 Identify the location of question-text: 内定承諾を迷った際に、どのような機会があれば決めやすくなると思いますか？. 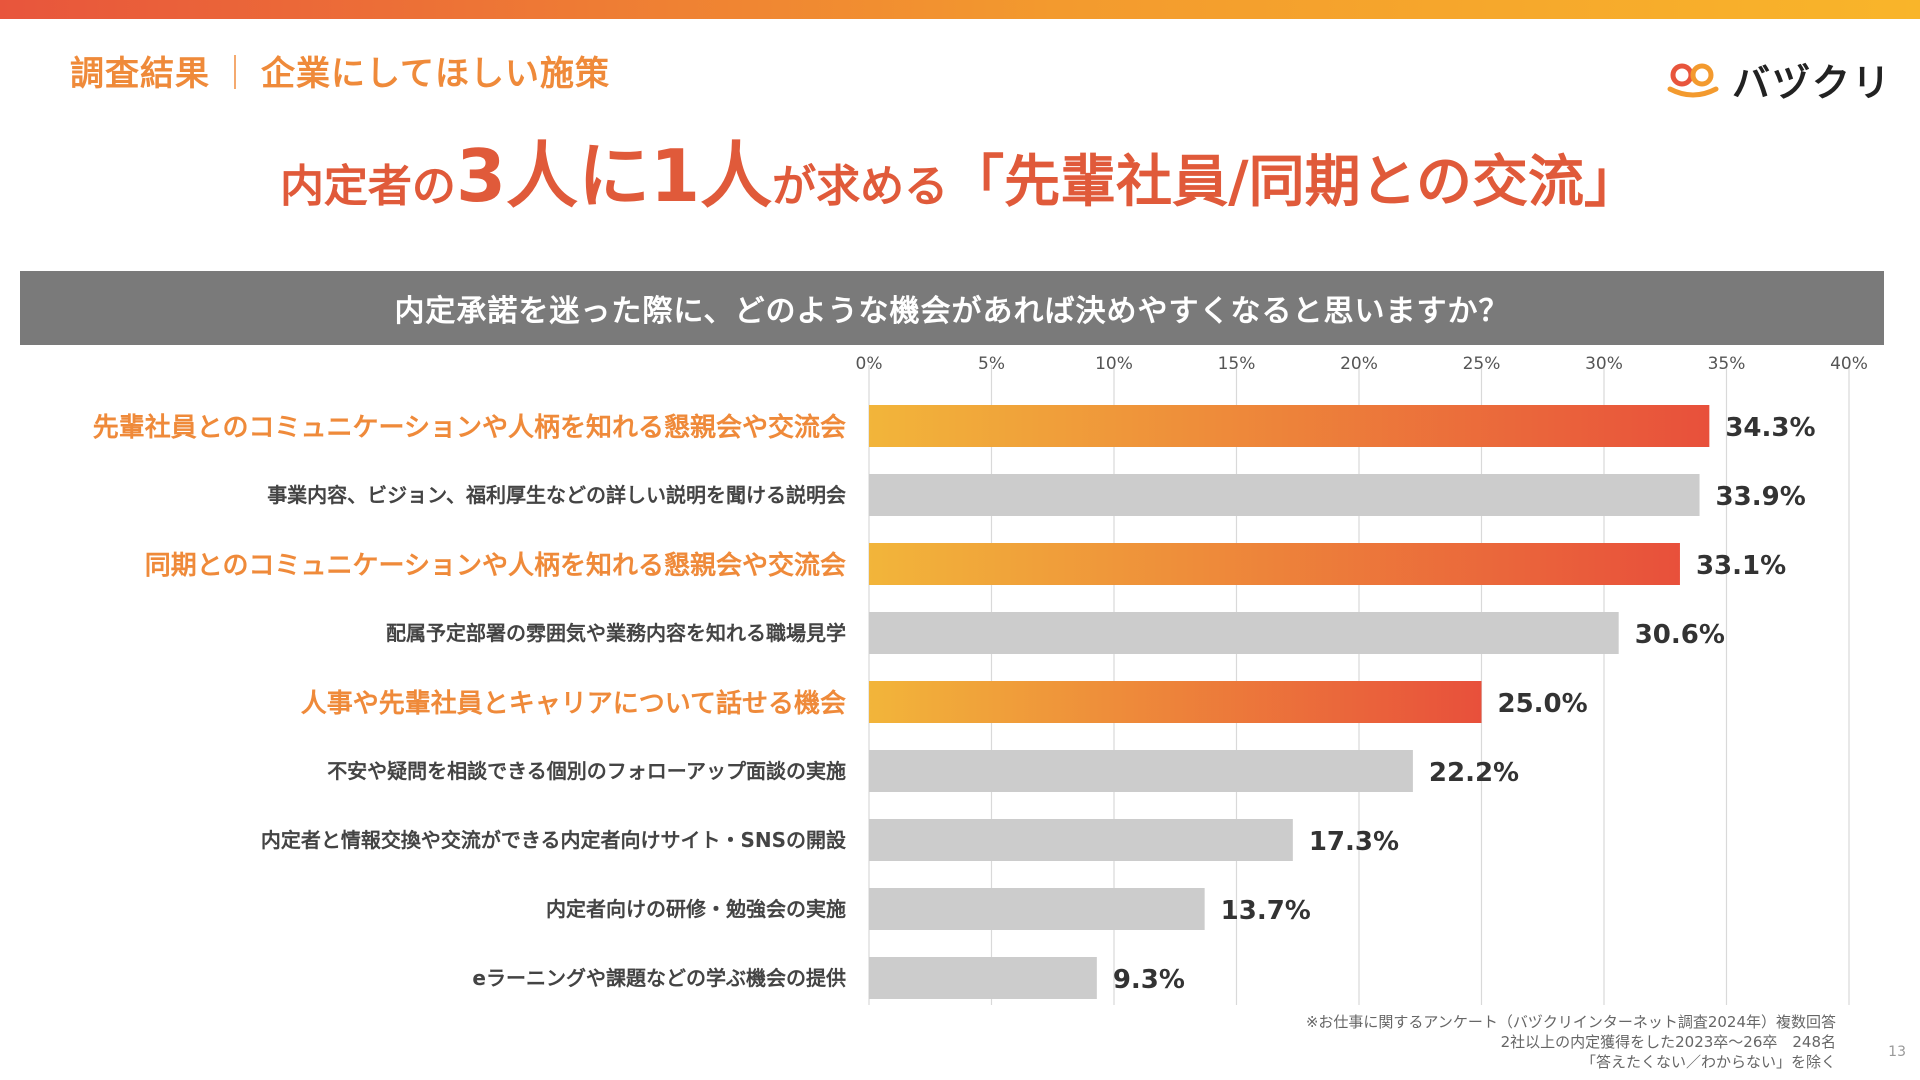
(952, 311).